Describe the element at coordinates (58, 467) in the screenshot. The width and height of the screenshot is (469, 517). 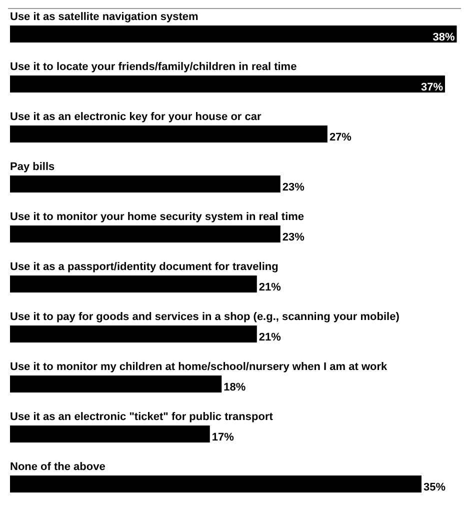
I see `y-tick-label: None of the above` at that location.